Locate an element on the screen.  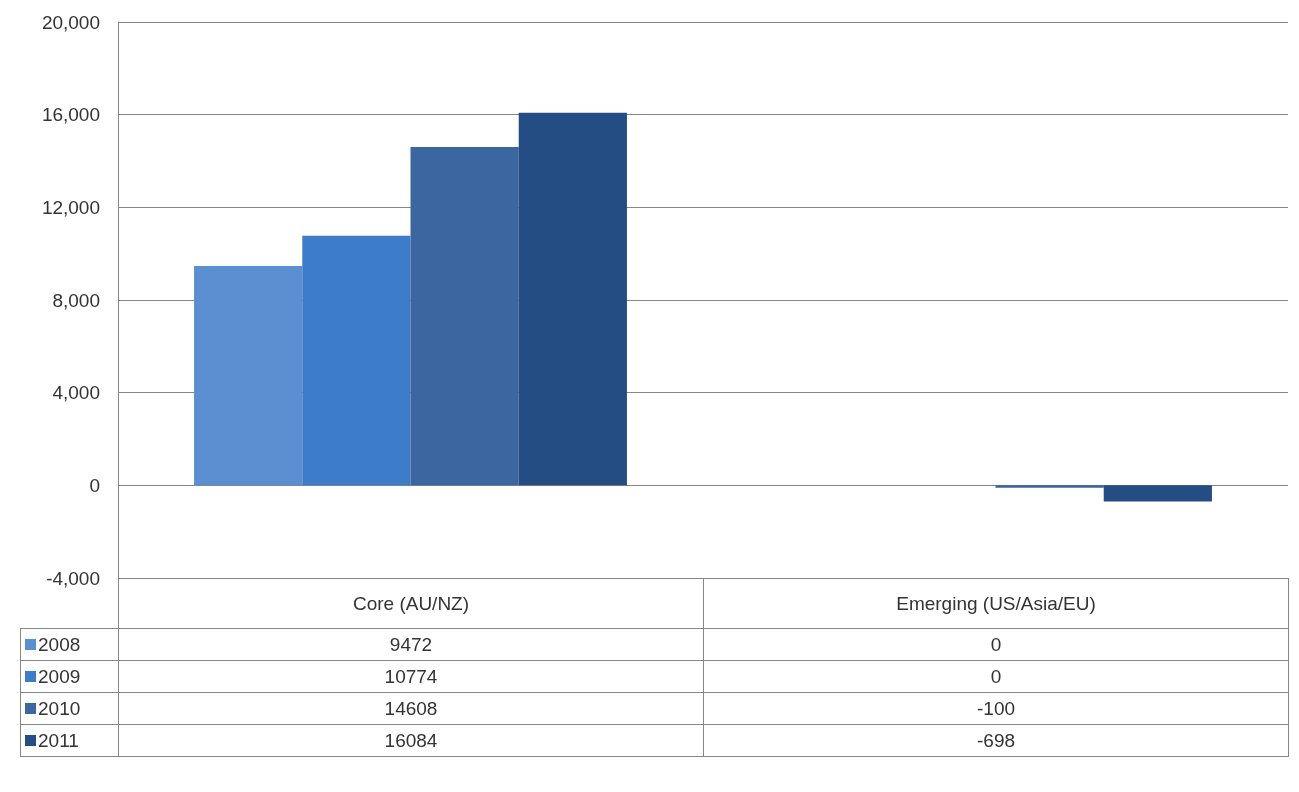
data-label: 16084 is located at coordinates (411, 740).